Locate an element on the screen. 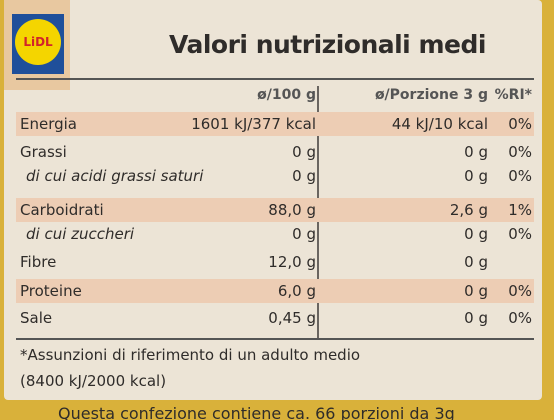 Image resolution: width=554 pixels, height=420 pixels. header-cell: ø/Porzione 3 g is located at coordinates (431, 95).